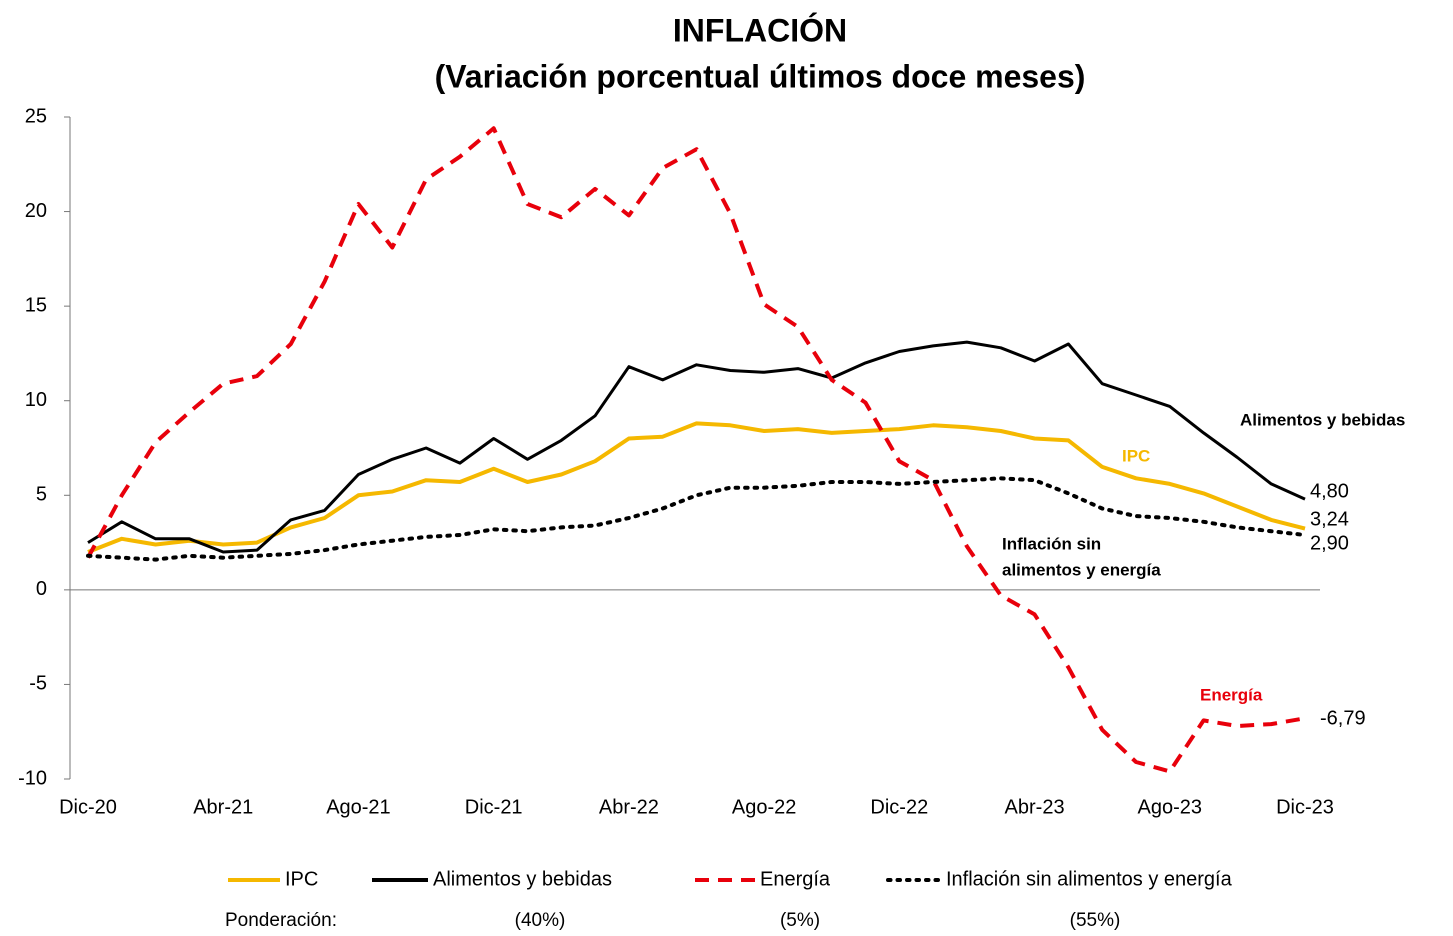  Describe the element at coordinates (540, 920) in the screenshot. I see `weight-label: (40%)` at that location.